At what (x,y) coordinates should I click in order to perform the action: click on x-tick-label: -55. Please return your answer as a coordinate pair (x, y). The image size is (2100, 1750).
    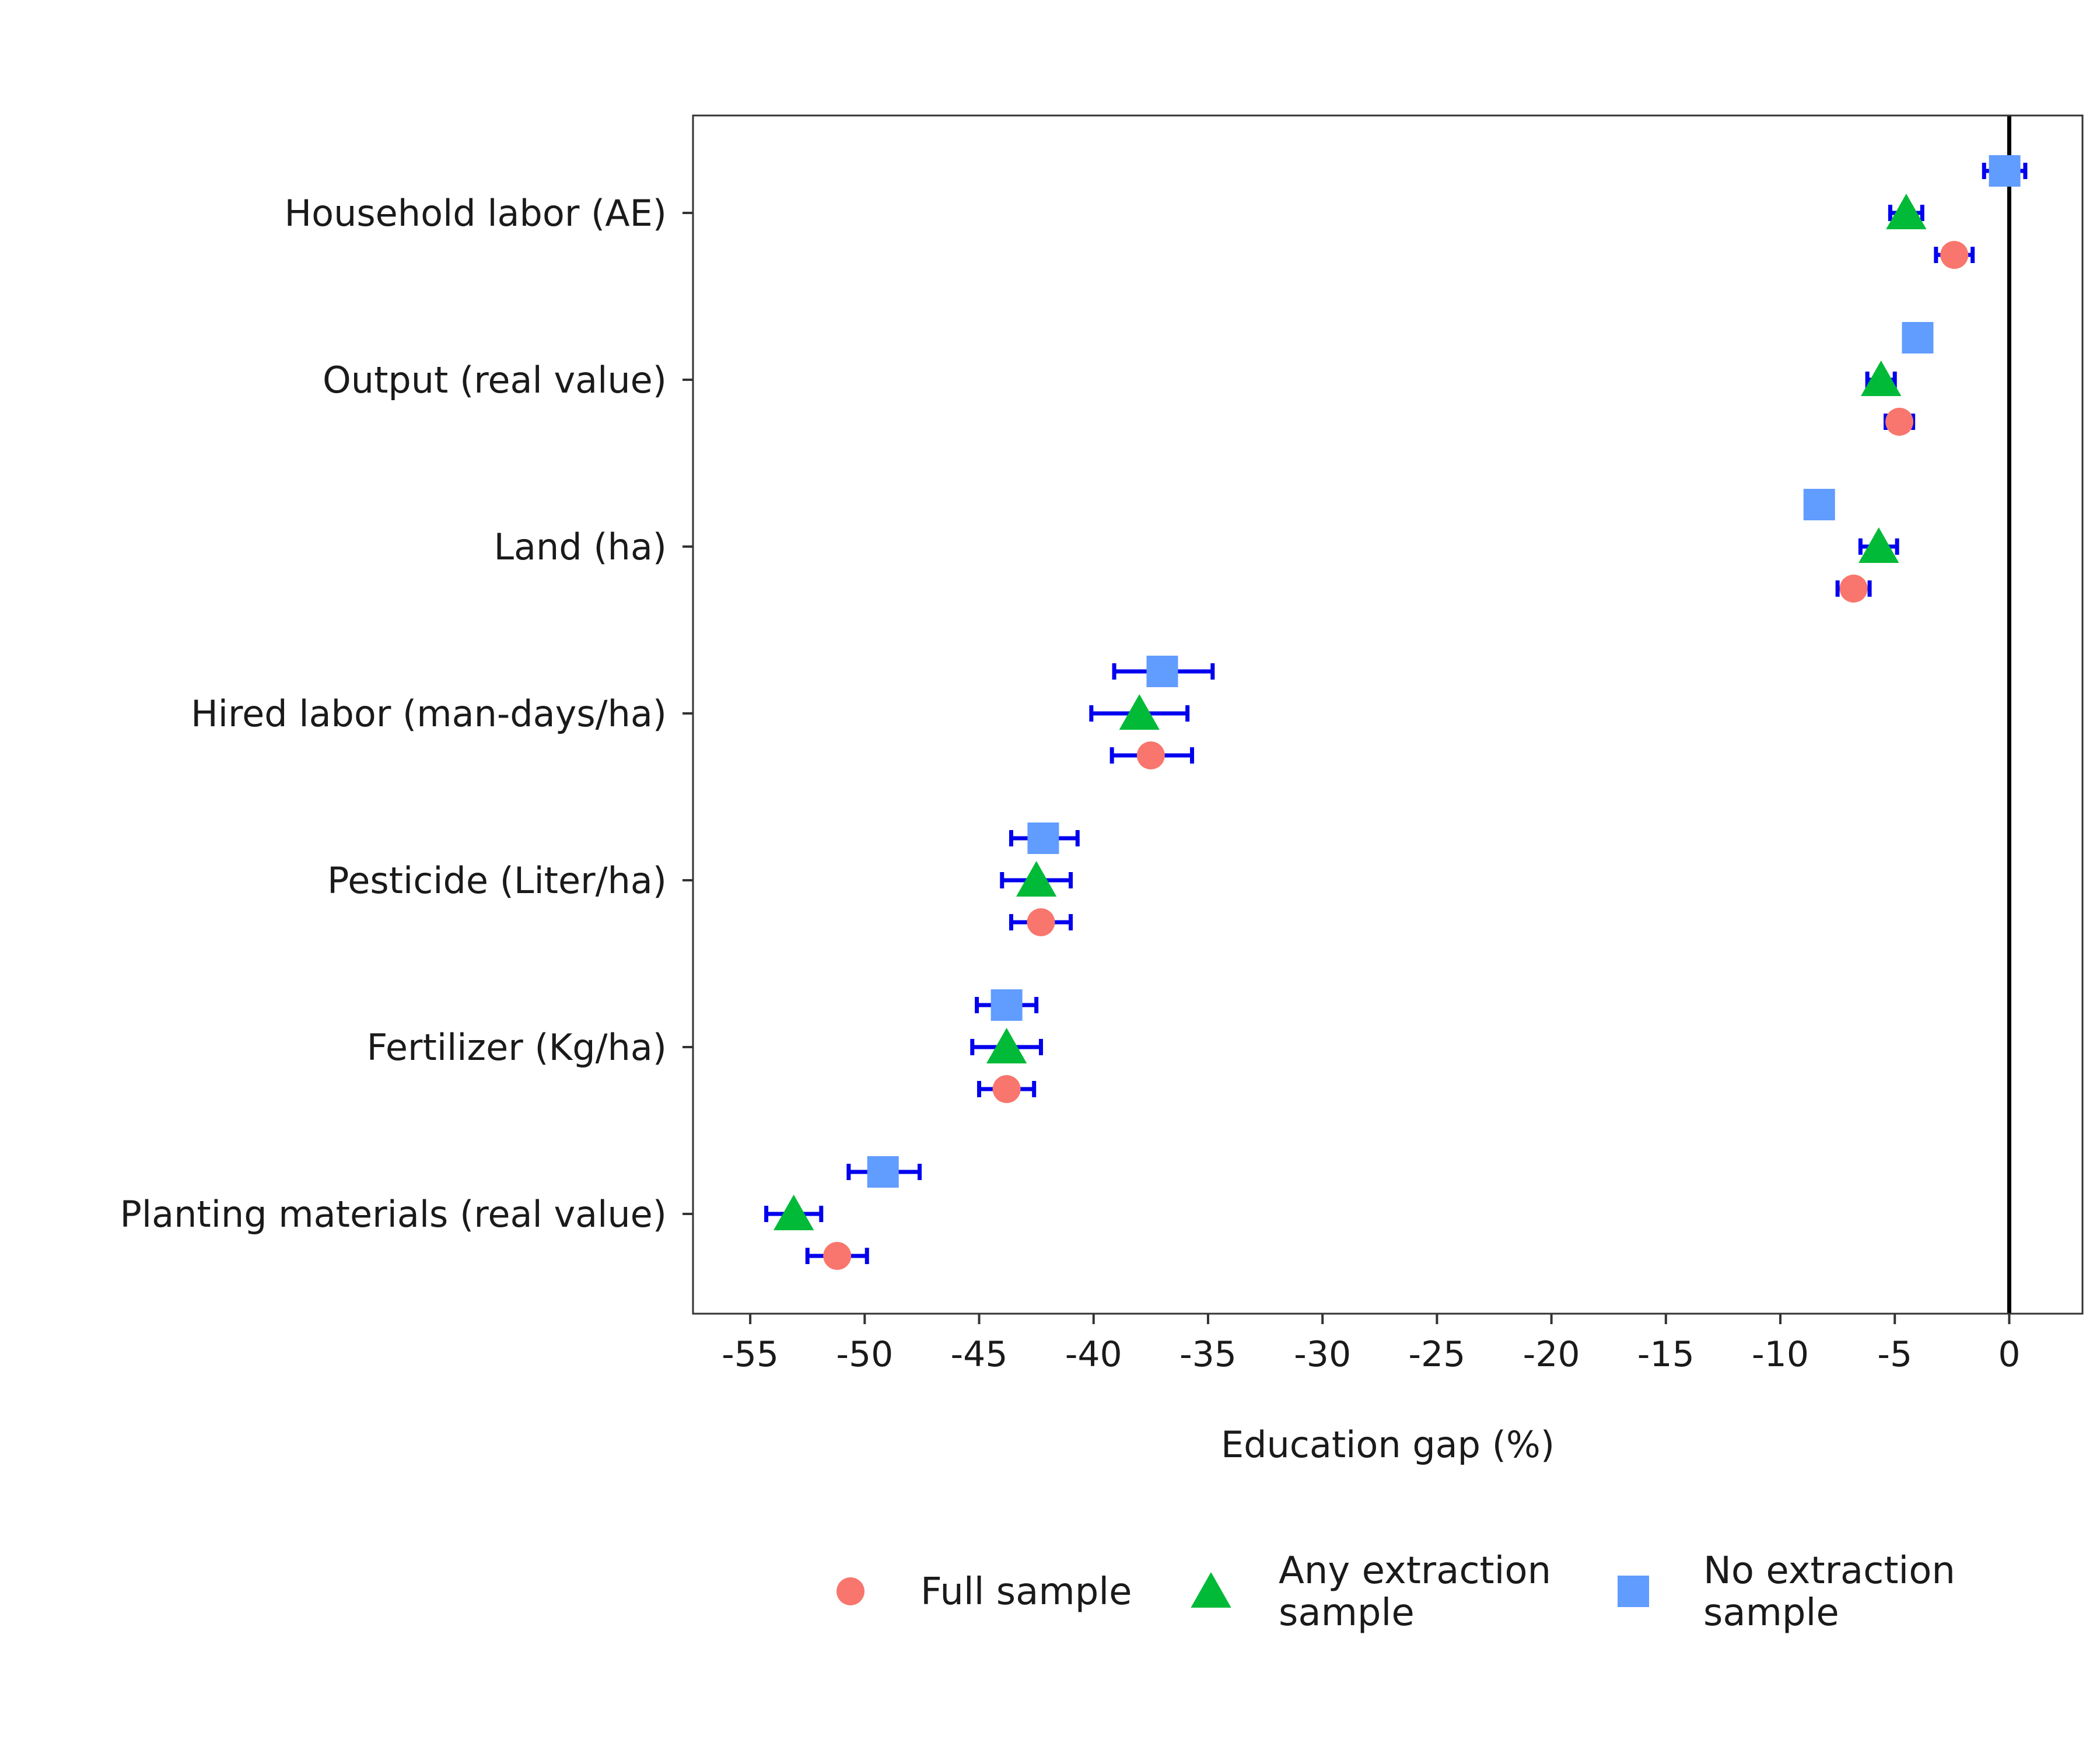
    Looking at the image, I should click on (750, 1354).